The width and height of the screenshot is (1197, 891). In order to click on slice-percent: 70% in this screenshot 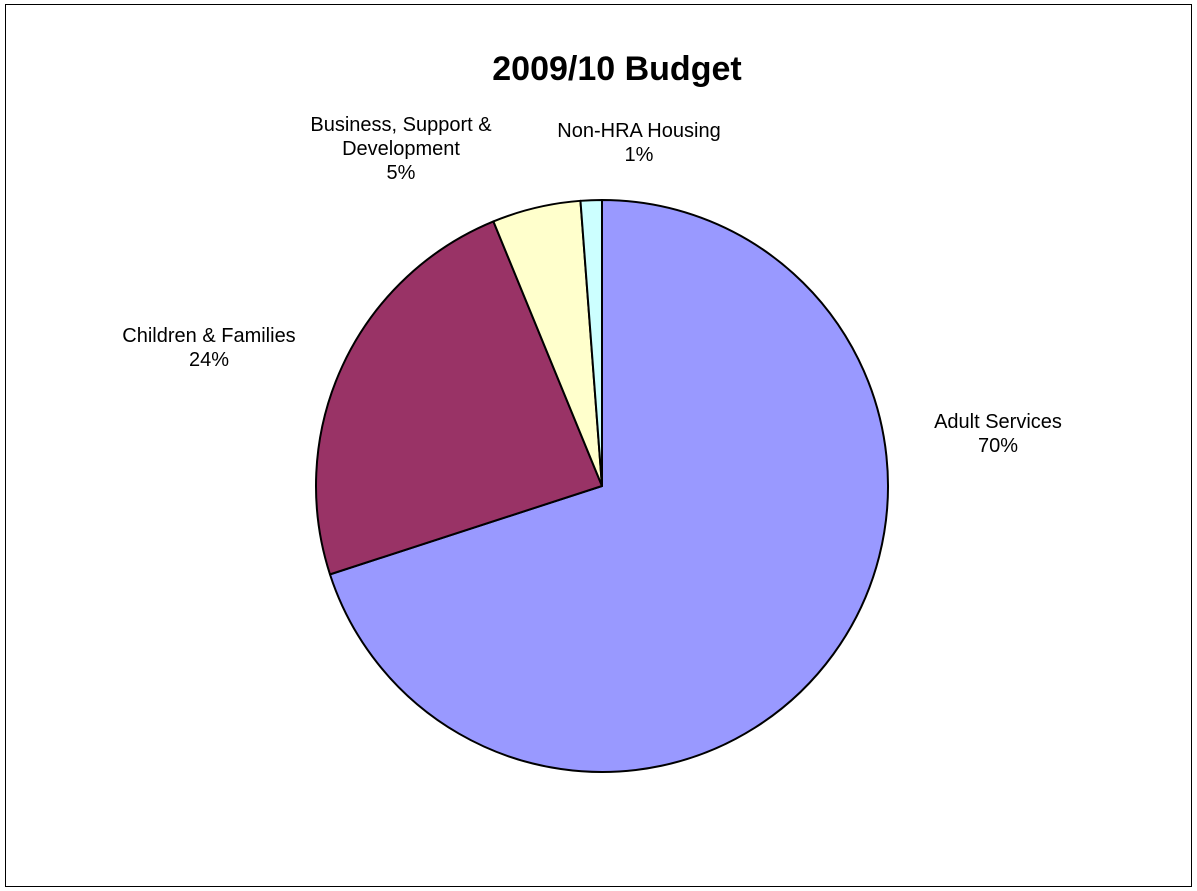, I will do `click(998, 446)`.